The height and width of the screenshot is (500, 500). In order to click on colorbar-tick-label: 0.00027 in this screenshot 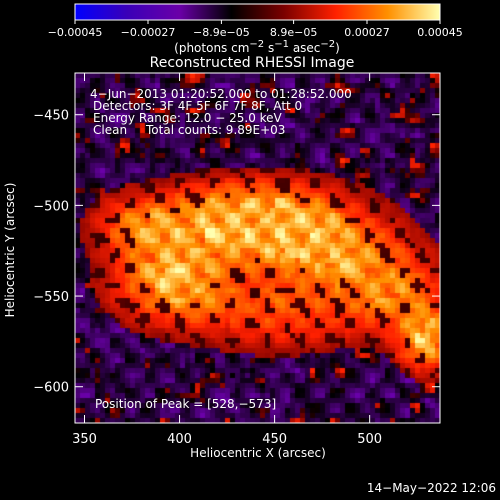, I will do `click(367, 32)`.